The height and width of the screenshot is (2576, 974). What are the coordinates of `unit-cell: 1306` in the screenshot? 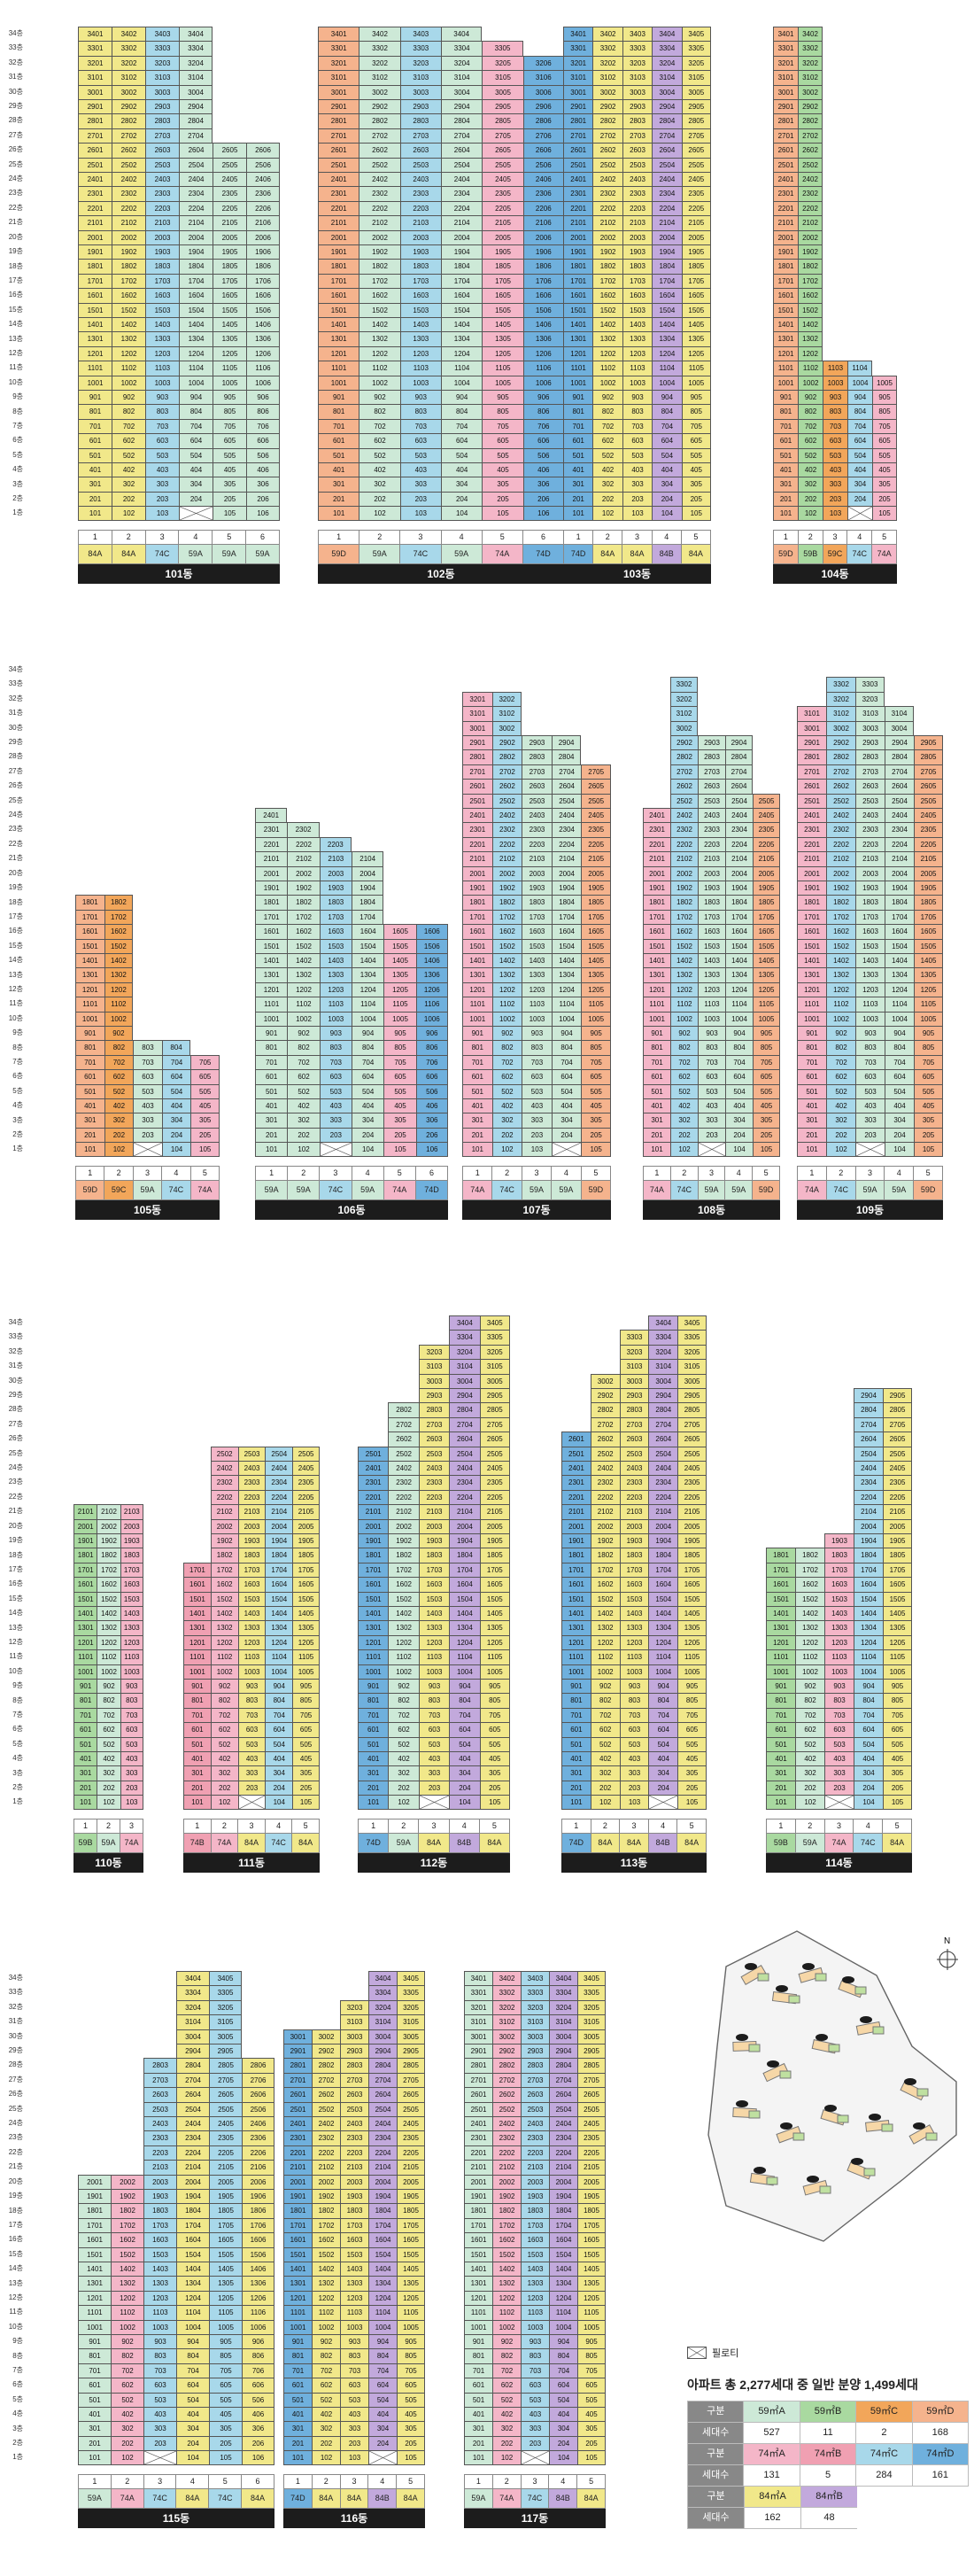 It's located at (258, 2283).